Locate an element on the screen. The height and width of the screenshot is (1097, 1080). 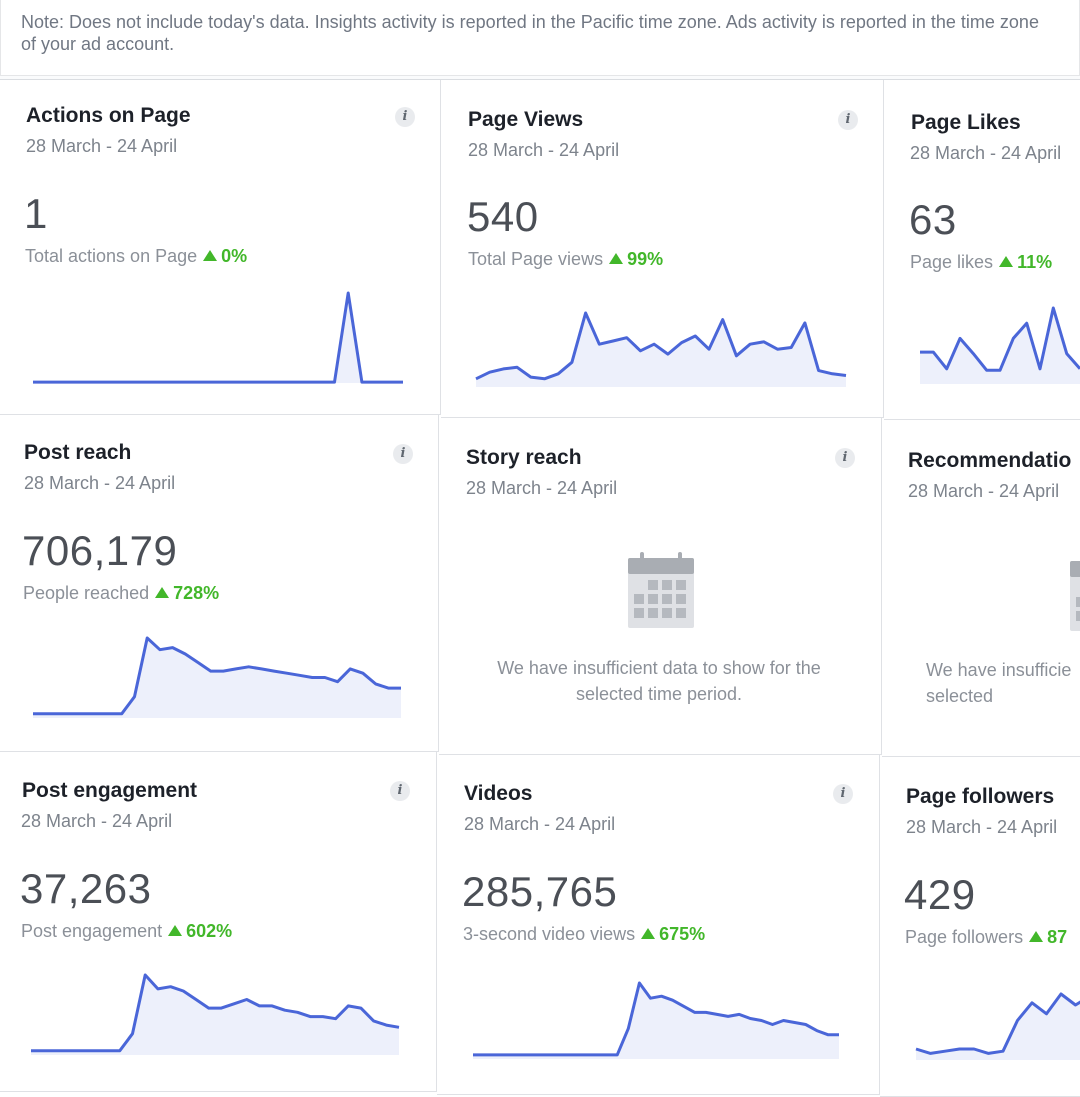
card-value: 37,263 is located at coordinates (86, 888).